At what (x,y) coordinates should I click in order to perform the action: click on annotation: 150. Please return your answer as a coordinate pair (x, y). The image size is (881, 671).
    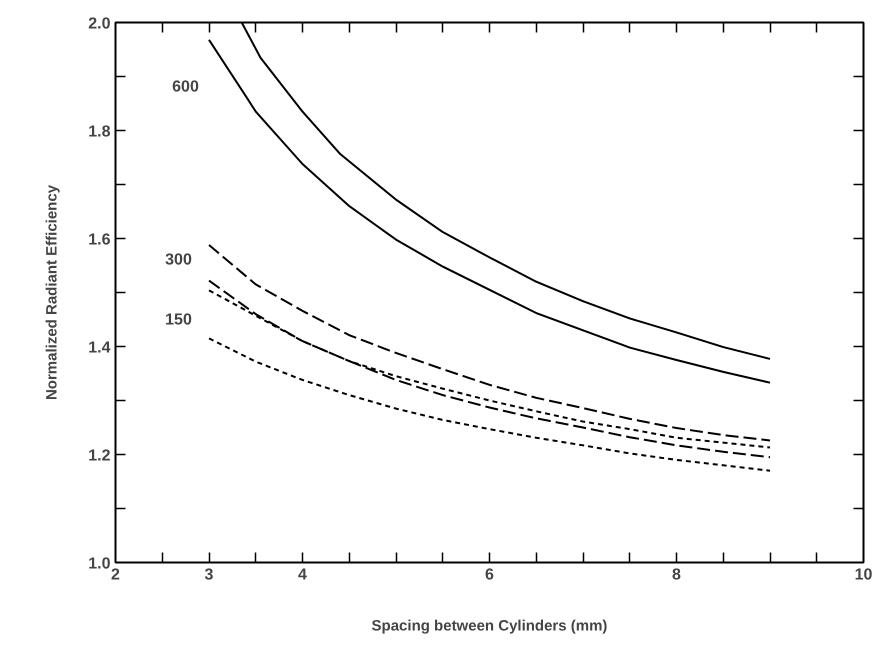
    Looking at the image, I should click on (178, 320).